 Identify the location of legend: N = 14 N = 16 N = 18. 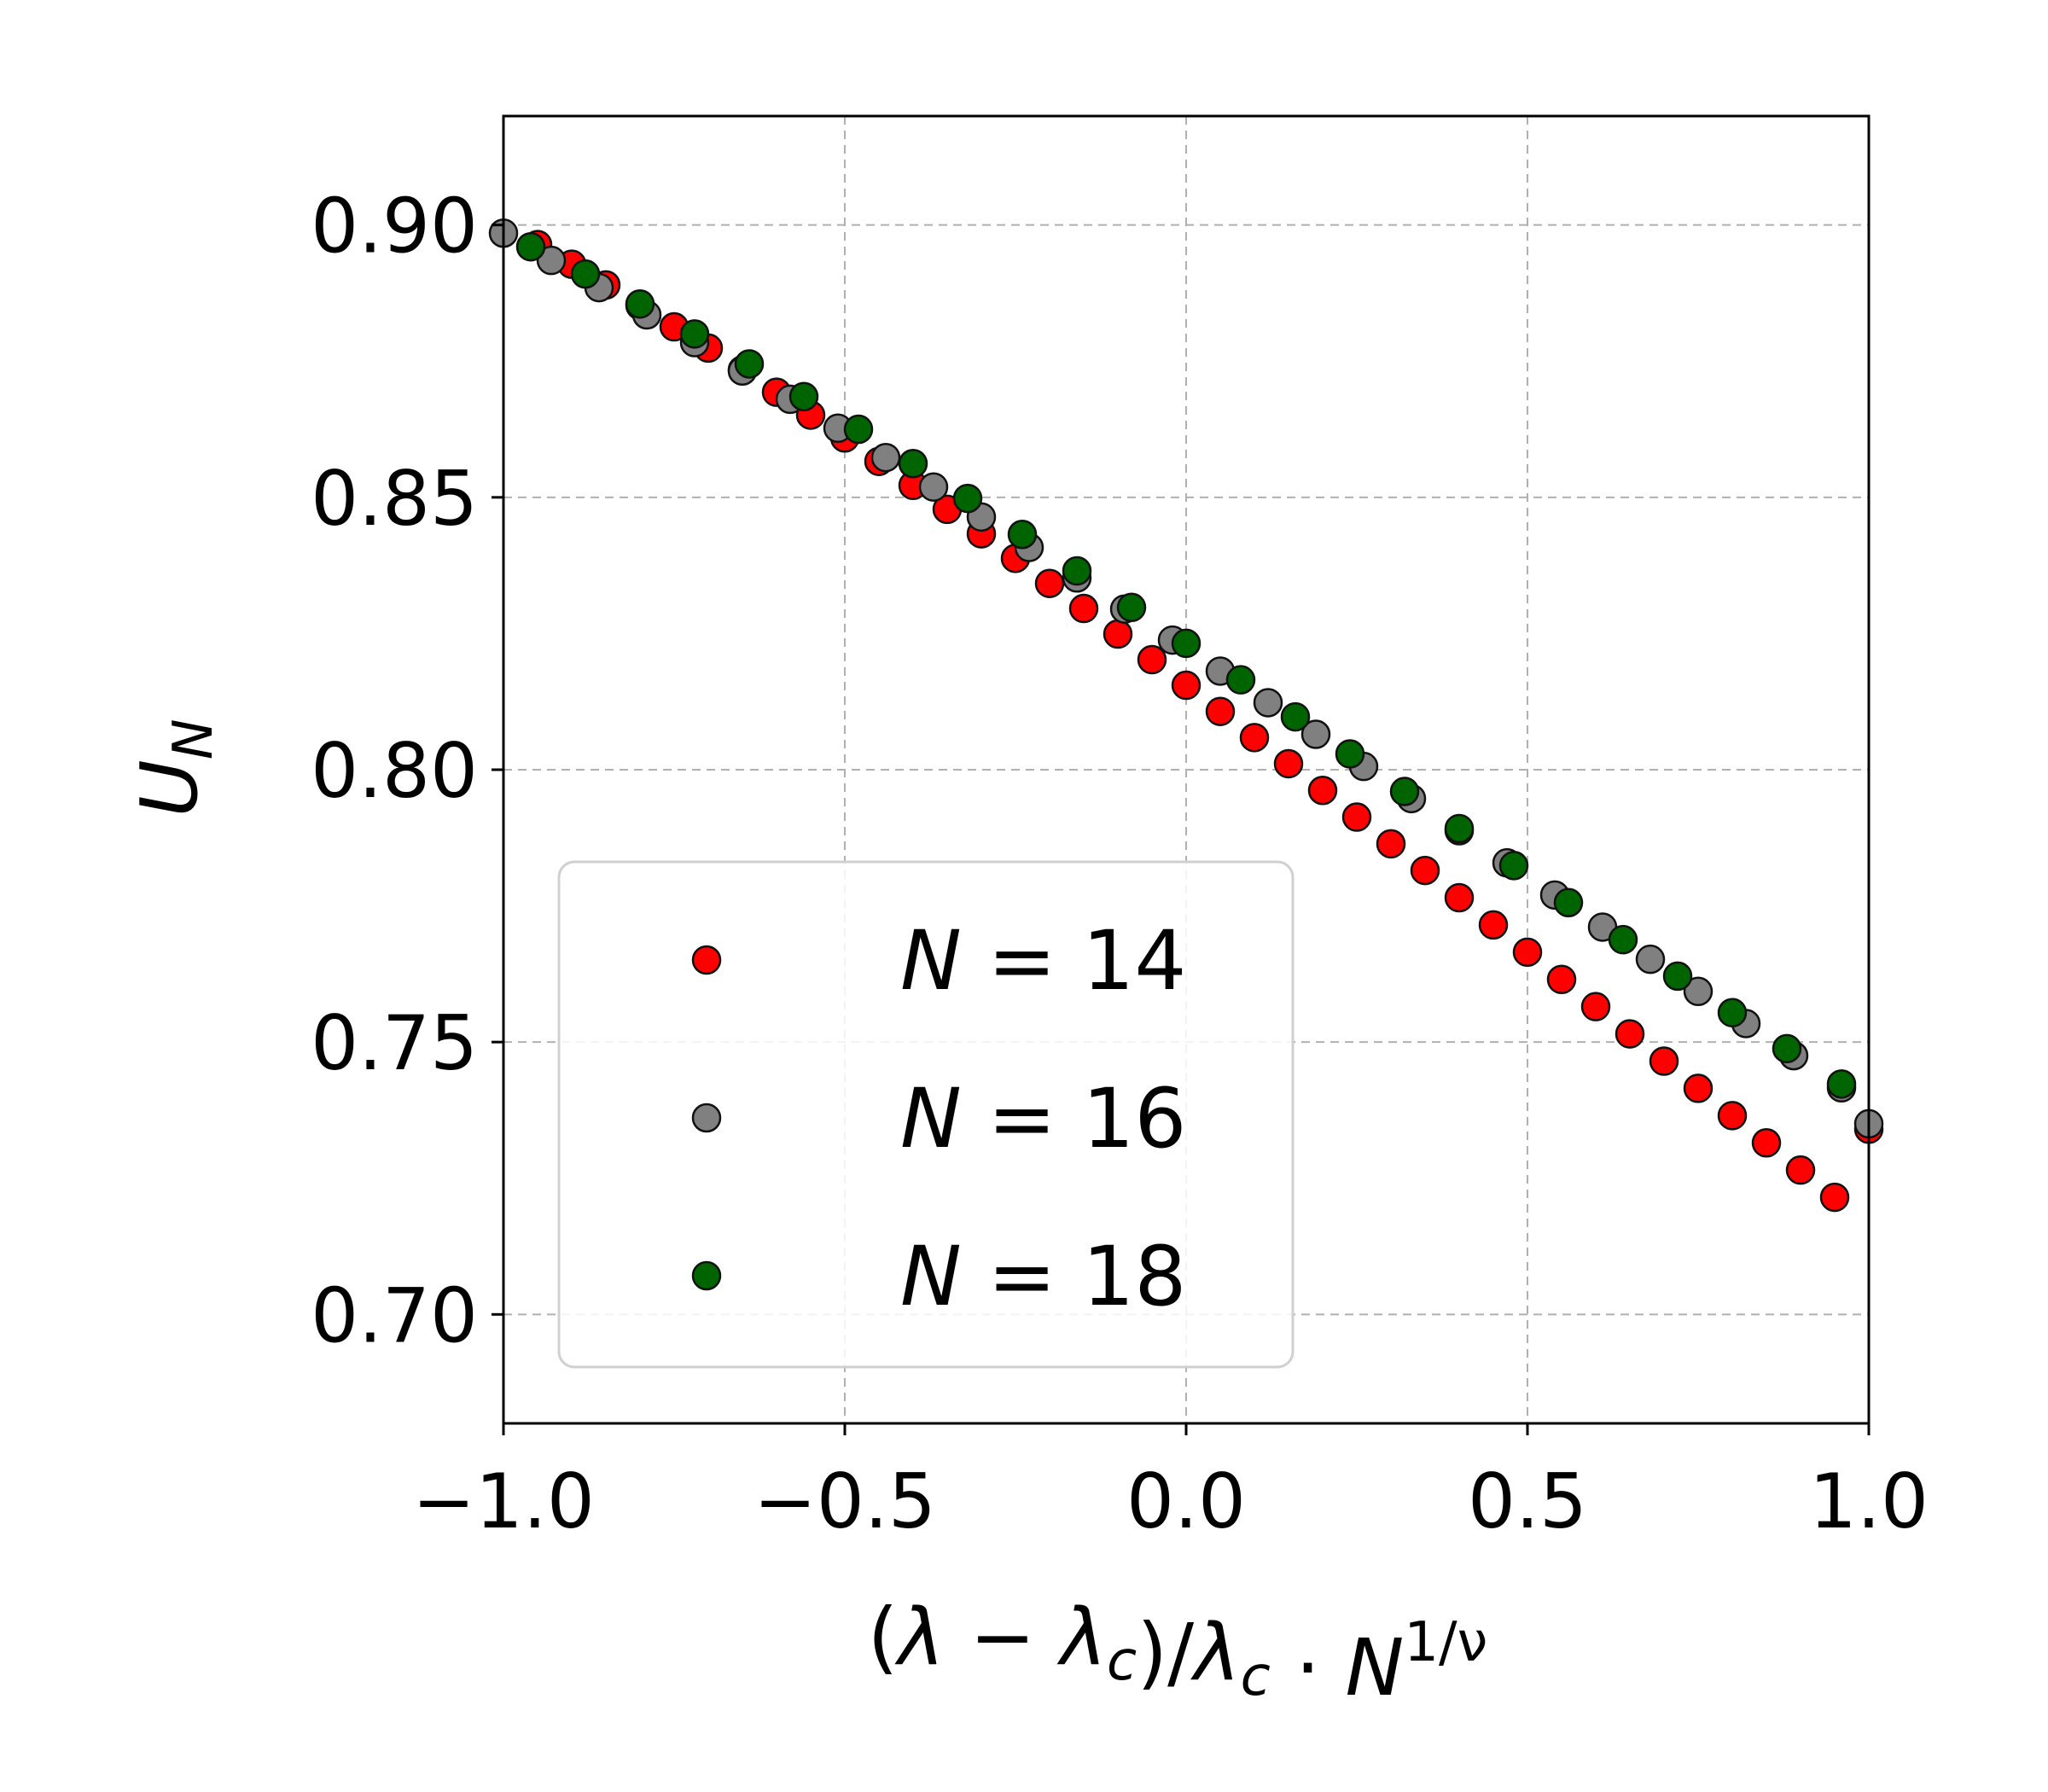
(926, 1114).